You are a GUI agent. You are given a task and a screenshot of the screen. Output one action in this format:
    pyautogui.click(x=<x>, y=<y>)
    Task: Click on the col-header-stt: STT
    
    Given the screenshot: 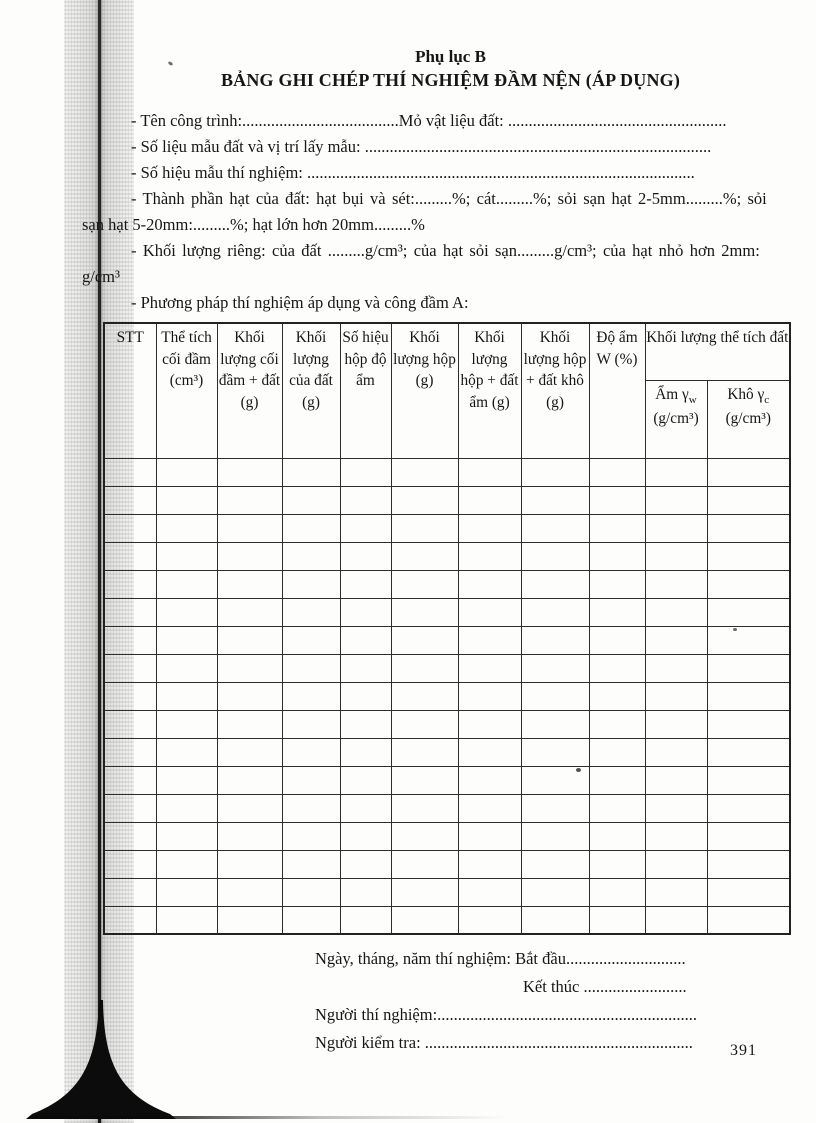 What is the action you would take?
    pyautogui.click(x=130, y=390)
    